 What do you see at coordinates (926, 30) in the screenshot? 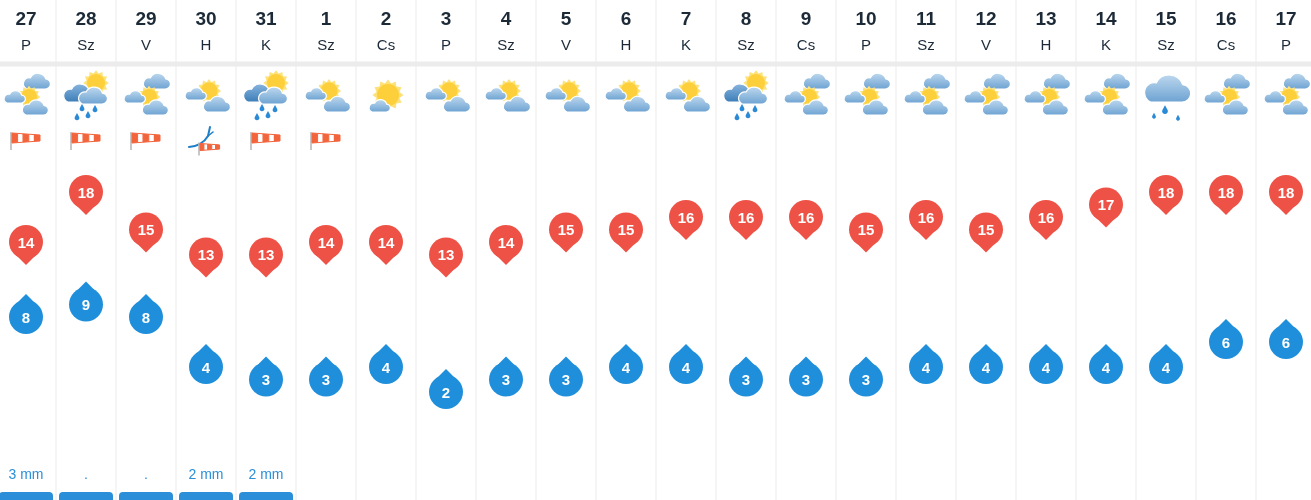
I see `x-tick-label: 11 Sz` at bounding box center [926, 30].